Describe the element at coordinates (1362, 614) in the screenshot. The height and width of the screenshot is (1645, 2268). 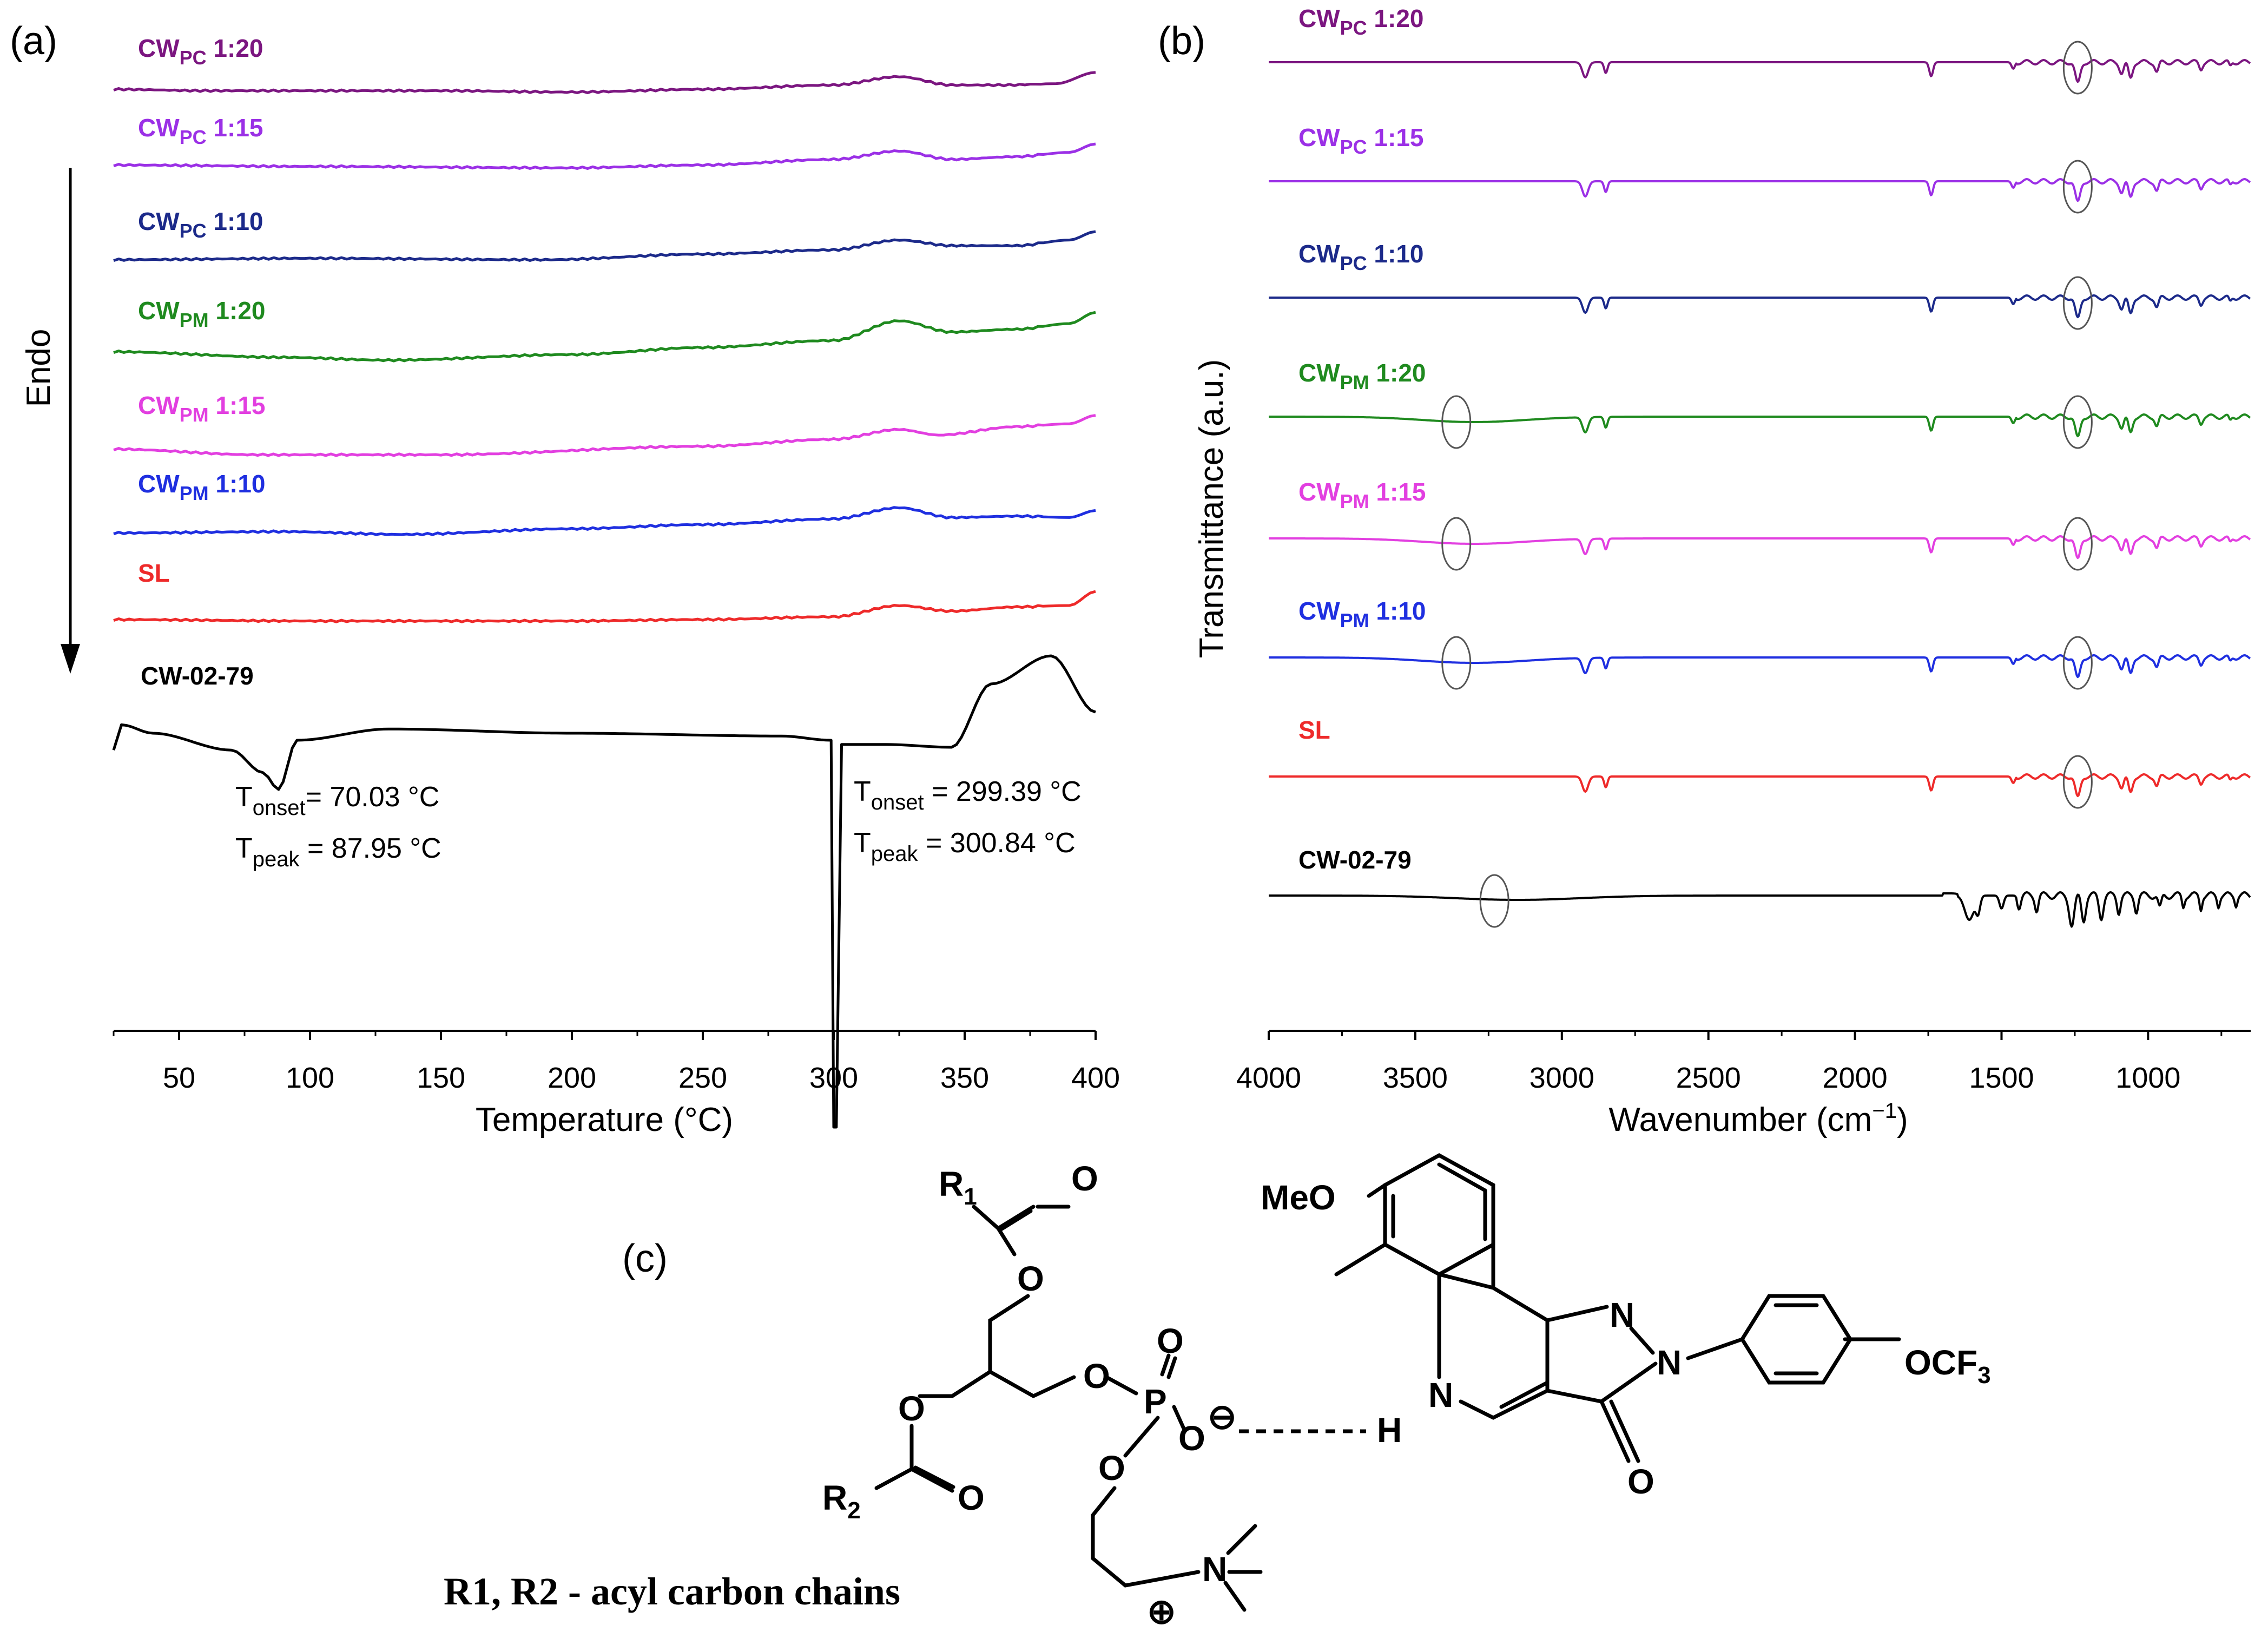
I see `ir-series-label-5: CWPM 1:10` at that location.